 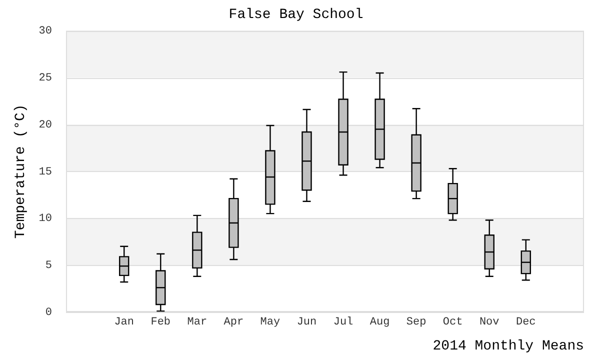 I want to click on y-tick-label: 10, so click(x=45, y=219).